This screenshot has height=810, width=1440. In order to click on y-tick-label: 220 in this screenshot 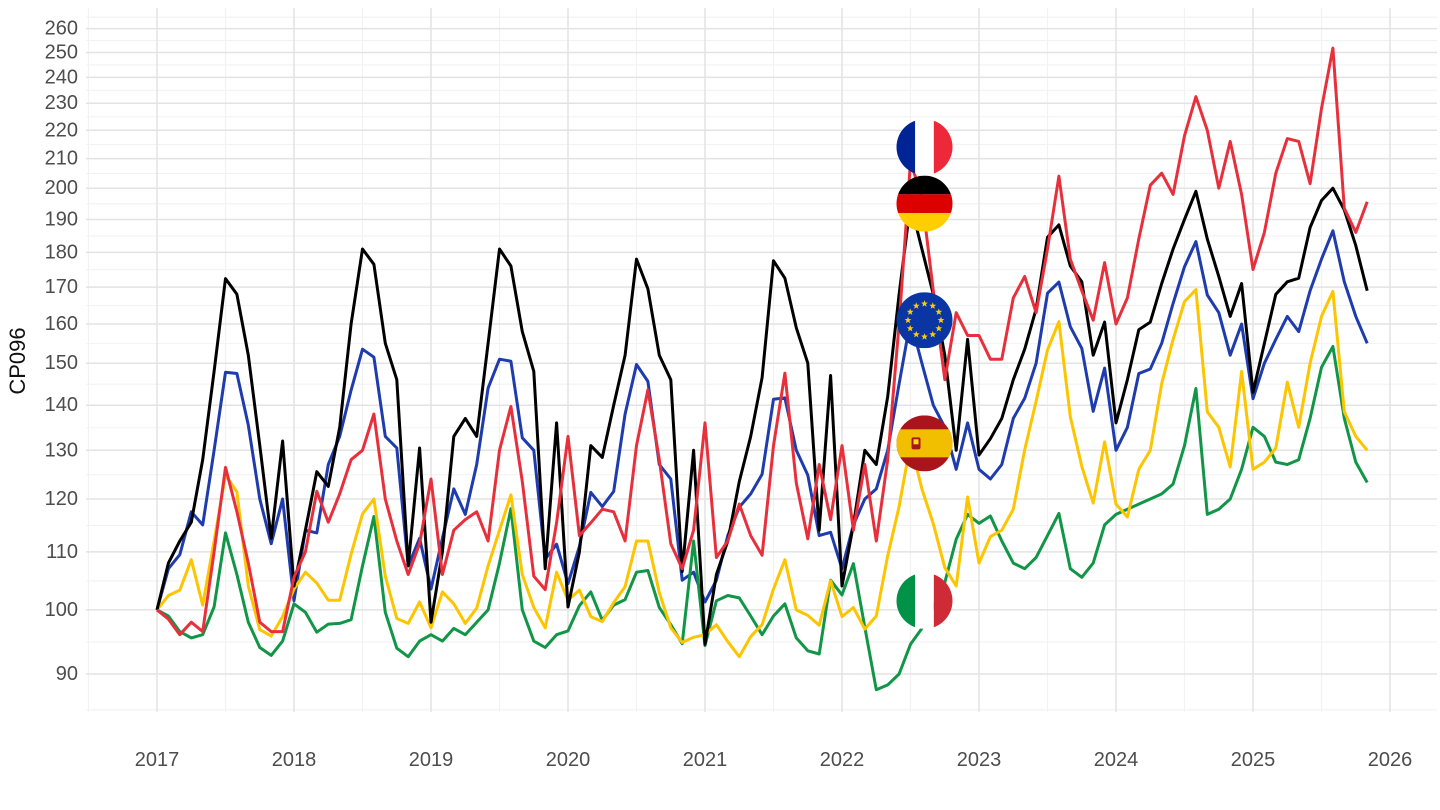, I will do `click(61, 130)`.